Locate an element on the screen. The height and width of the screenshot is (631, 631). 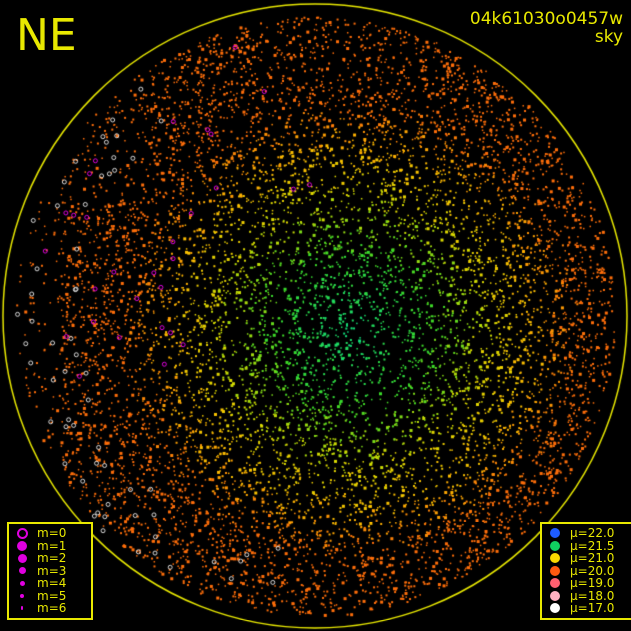
legend-item-mu: μ=22.0 is located at coordinates (588, 533).